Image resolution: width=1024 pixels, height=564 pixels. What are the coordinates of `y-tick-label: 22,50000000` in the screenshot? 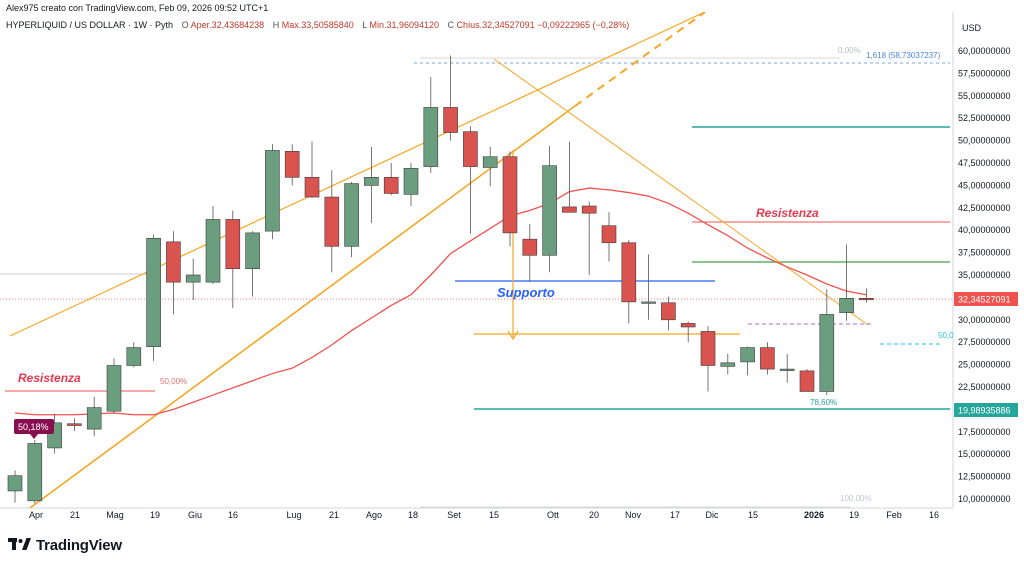 It's located at (984, 387).